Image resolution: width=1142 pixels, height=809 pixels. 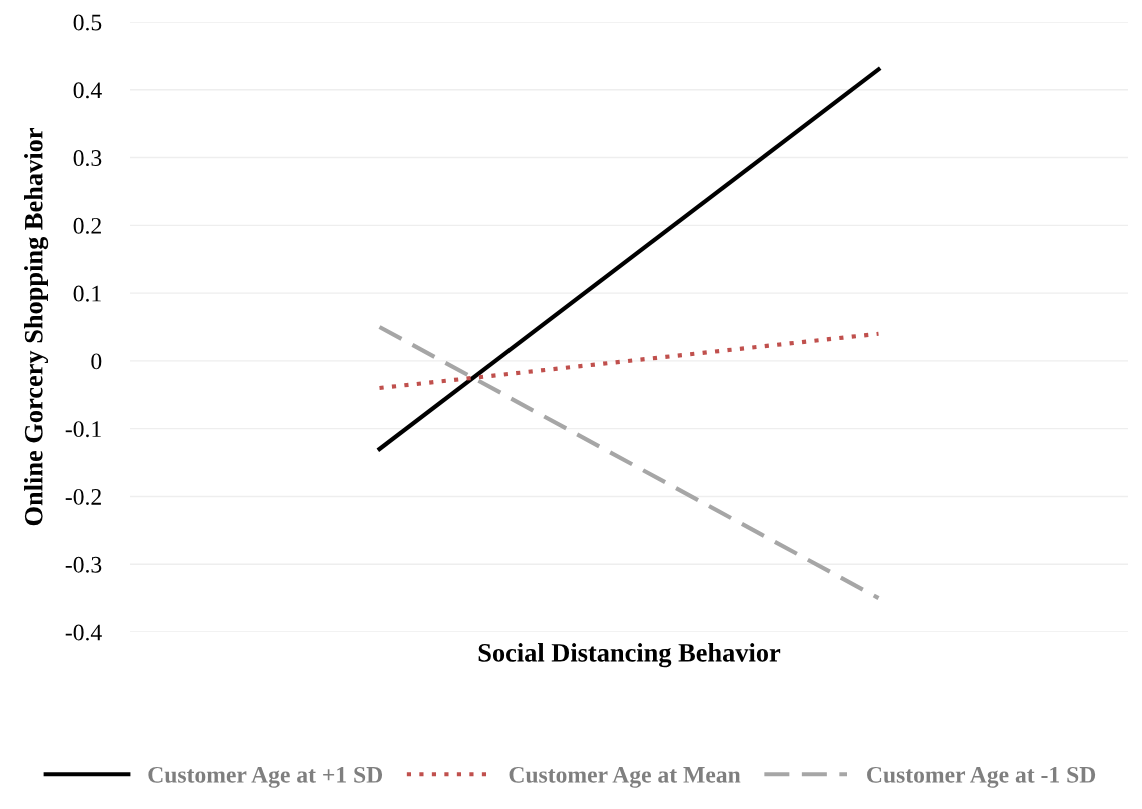 I want to click on legend-label: Customer Age at -1 SD, so click(x=981, y=777).